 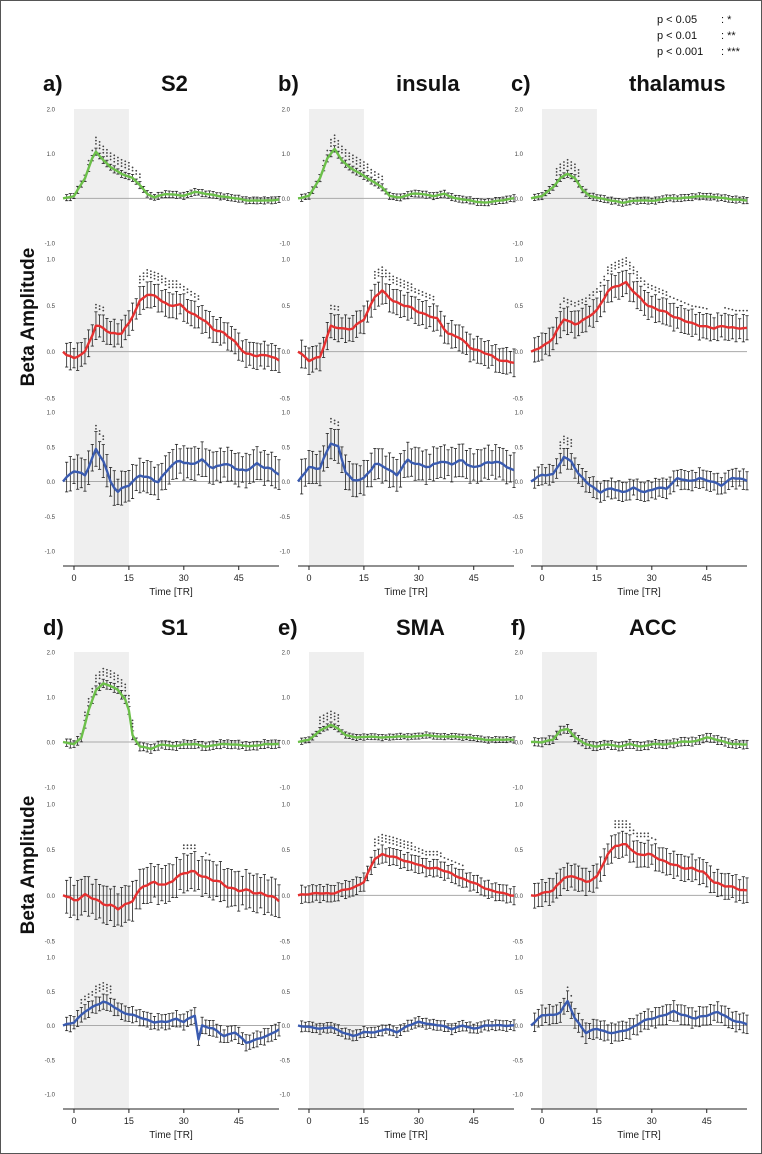 I want to click on x-tick-label: 45, so click(x=474, y=578).